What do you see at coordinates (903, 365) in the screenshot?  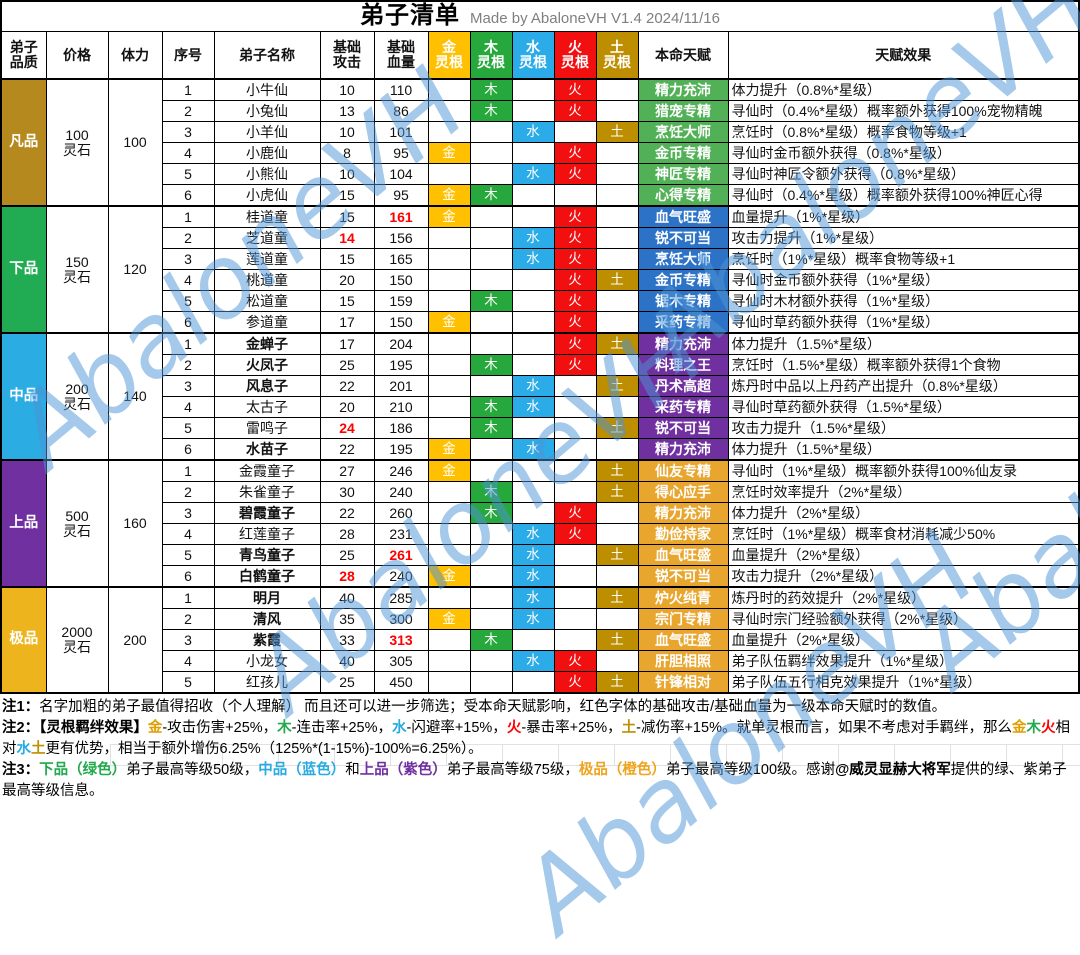 I see `effect-cell: 烹饪时（1.5%*星级）概率额外获得1个食物` at bounding box center [903, 365].